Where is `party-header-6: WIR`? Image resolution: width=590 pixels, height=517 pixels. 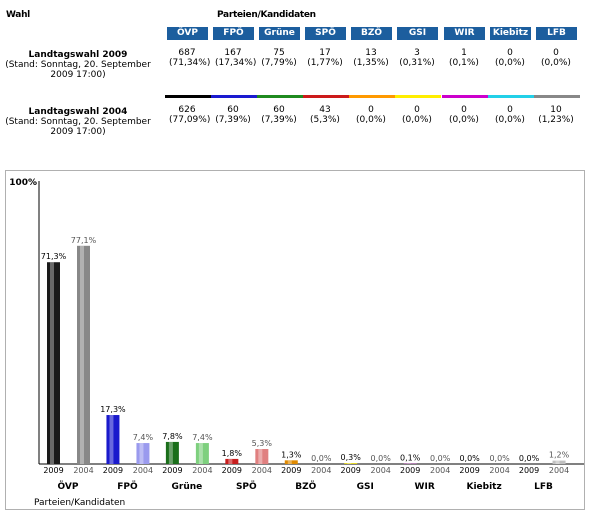
party-header-6: WIR is located at coordinates (464, 33).